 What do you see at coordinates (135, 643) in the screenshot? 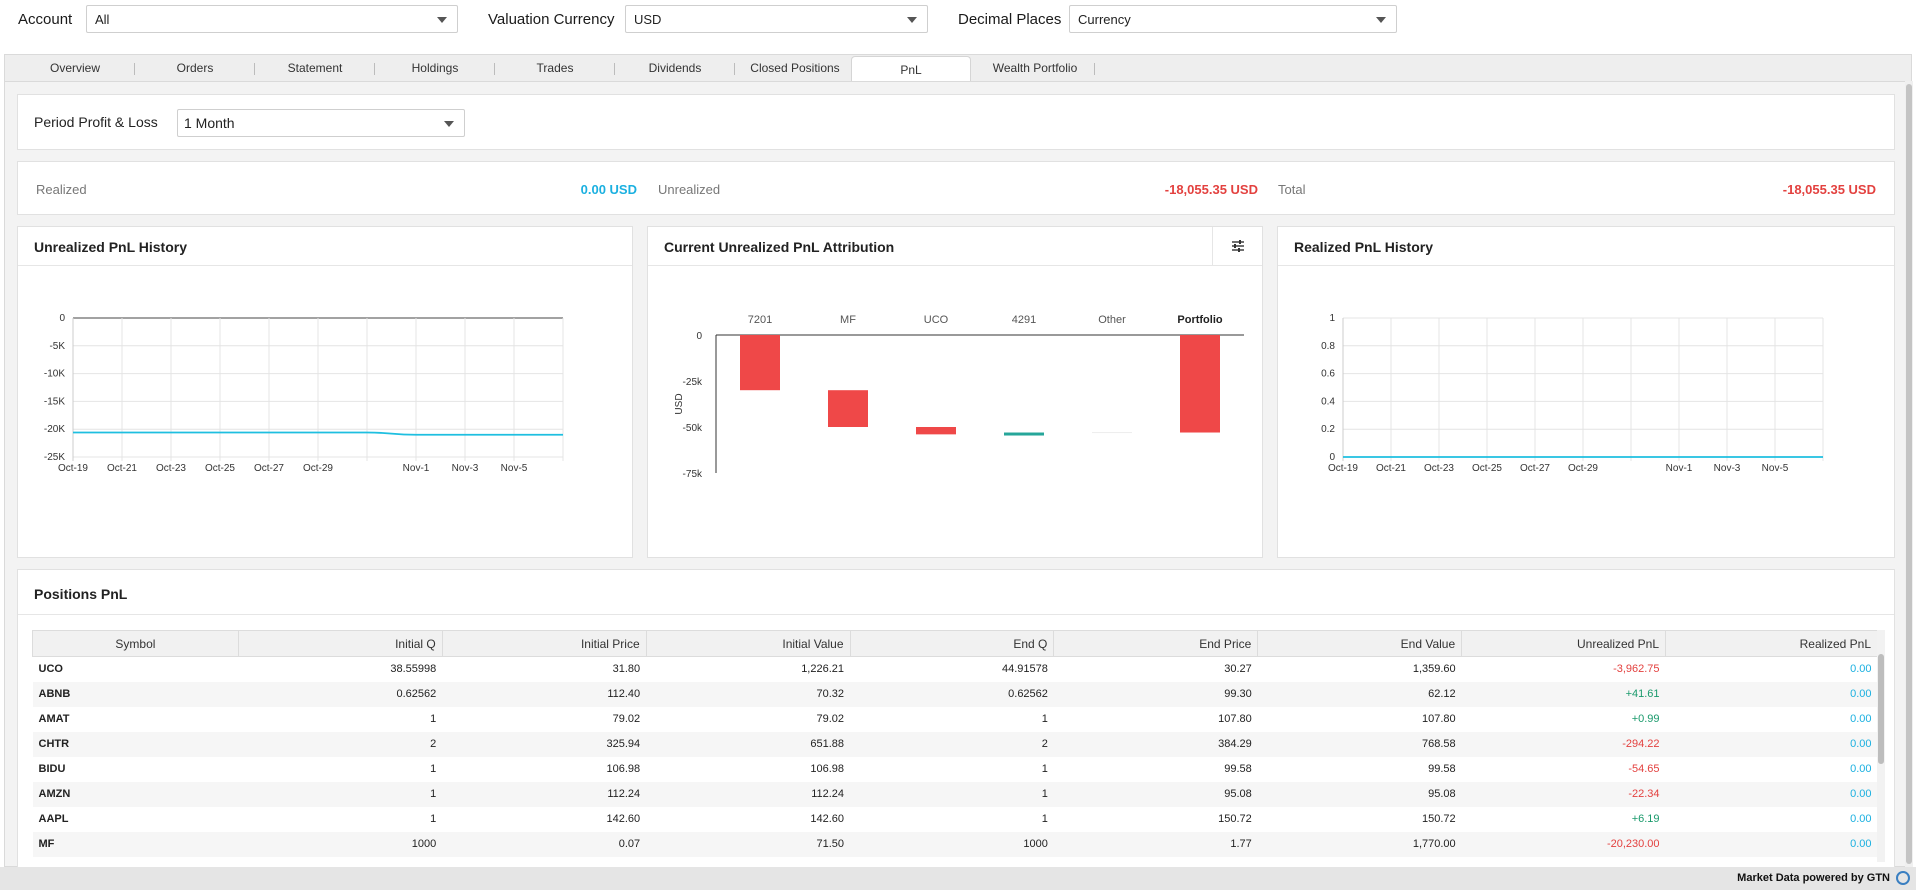
I see `col-symbol: Symbol` at bounding box center [135, 643].